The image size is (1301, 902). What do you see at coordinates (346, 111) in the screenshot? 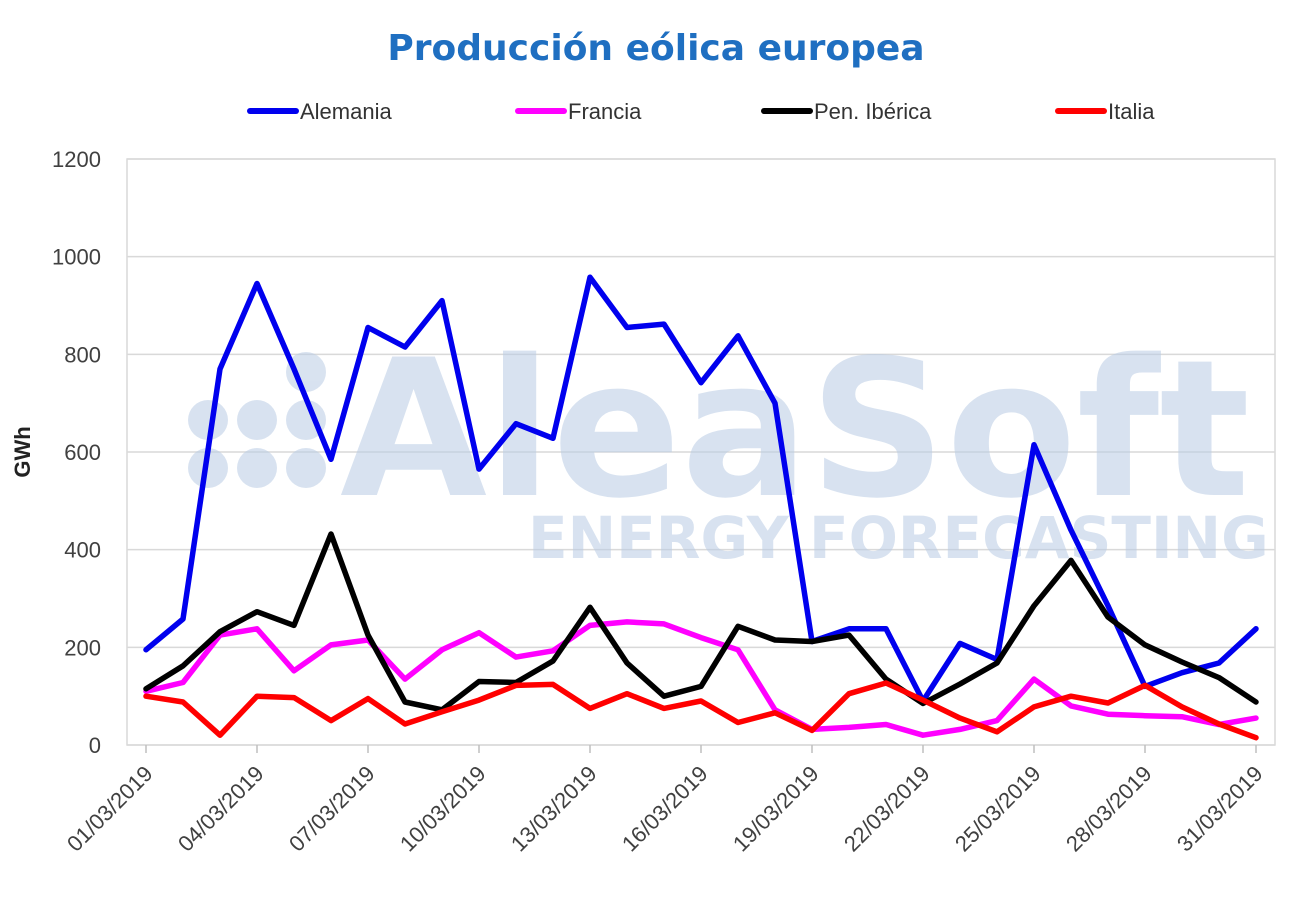
I see `legend-label: Alemania` at bounding box center [346, 111].